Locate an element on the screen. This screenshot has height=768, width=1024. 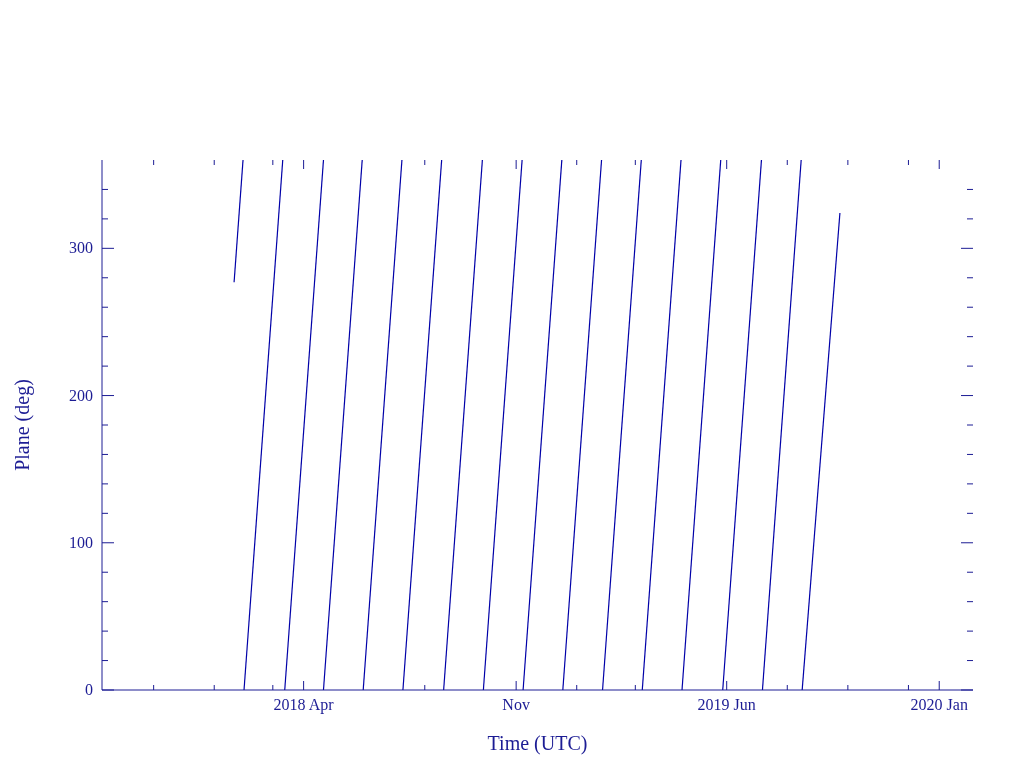
x-tick-label: 2019 Jun is located at coordinates (726, 704).